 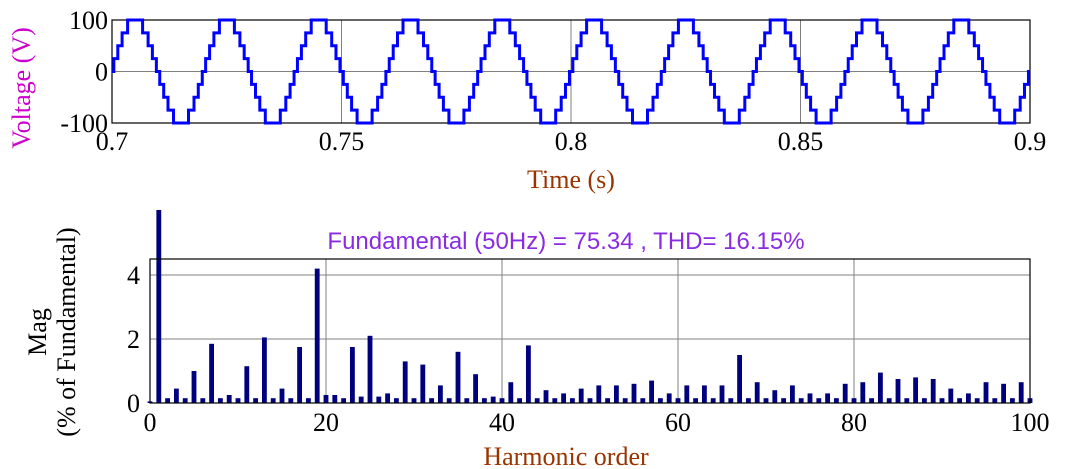 I want to click on voltage-y-ticks: 100 0 -100, so click(x=84, y=72).